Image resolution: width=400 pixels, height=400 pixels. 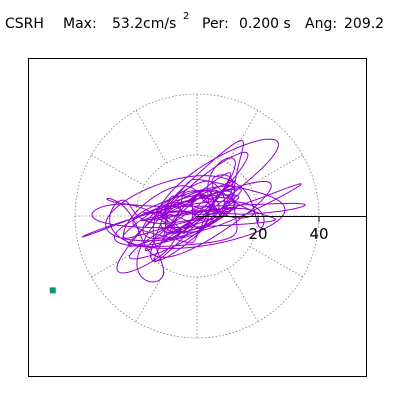 What do you see at coordinates (364, 24) in the screenshot?
I see `angle-value: 209.2` at bounding box center [364, 24].